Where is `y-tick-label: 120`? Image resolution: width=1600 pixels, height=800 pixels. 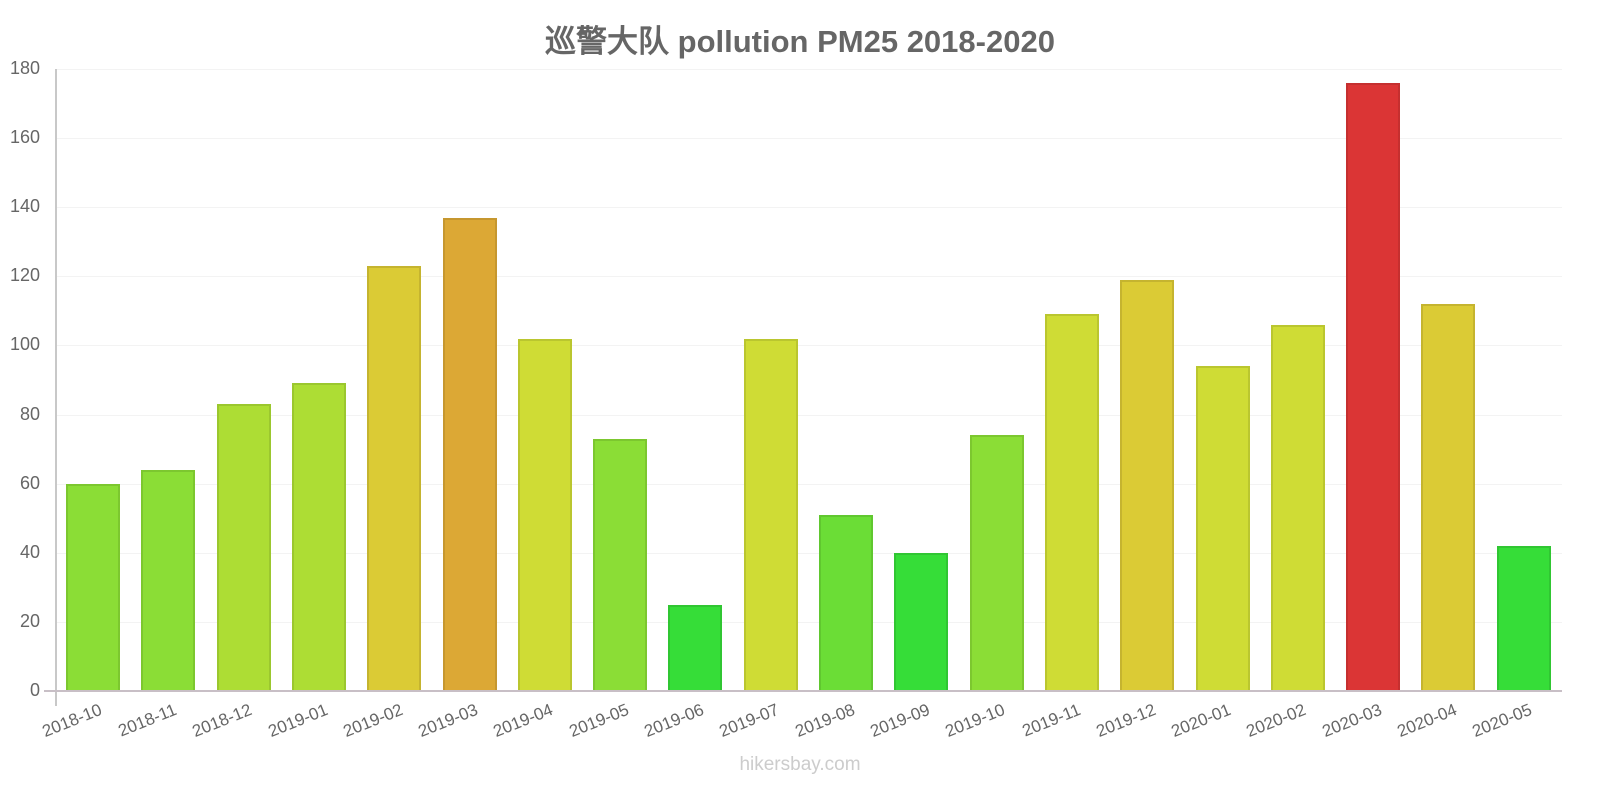
y-tick-label: 120 is located at coordinates (24, 275).